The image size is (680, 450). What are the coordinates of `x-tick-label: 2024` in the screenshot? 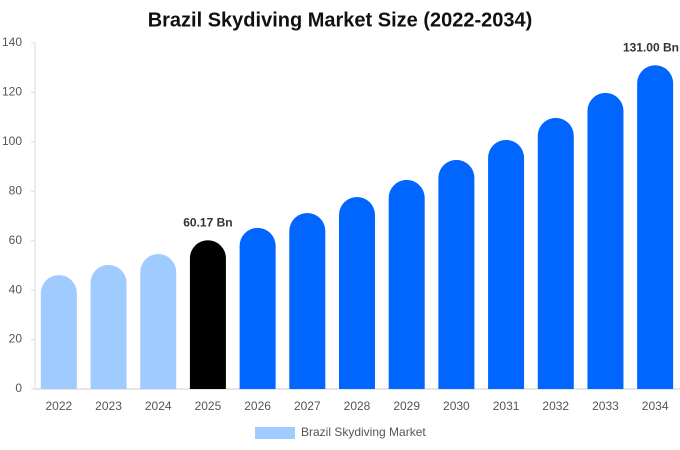 It's located at (158, 406).